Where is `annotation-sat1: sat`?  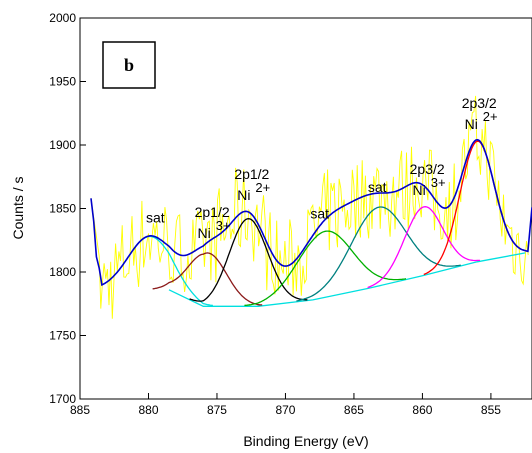
annotation-sat1: sat is located at coordinates (155, 217).